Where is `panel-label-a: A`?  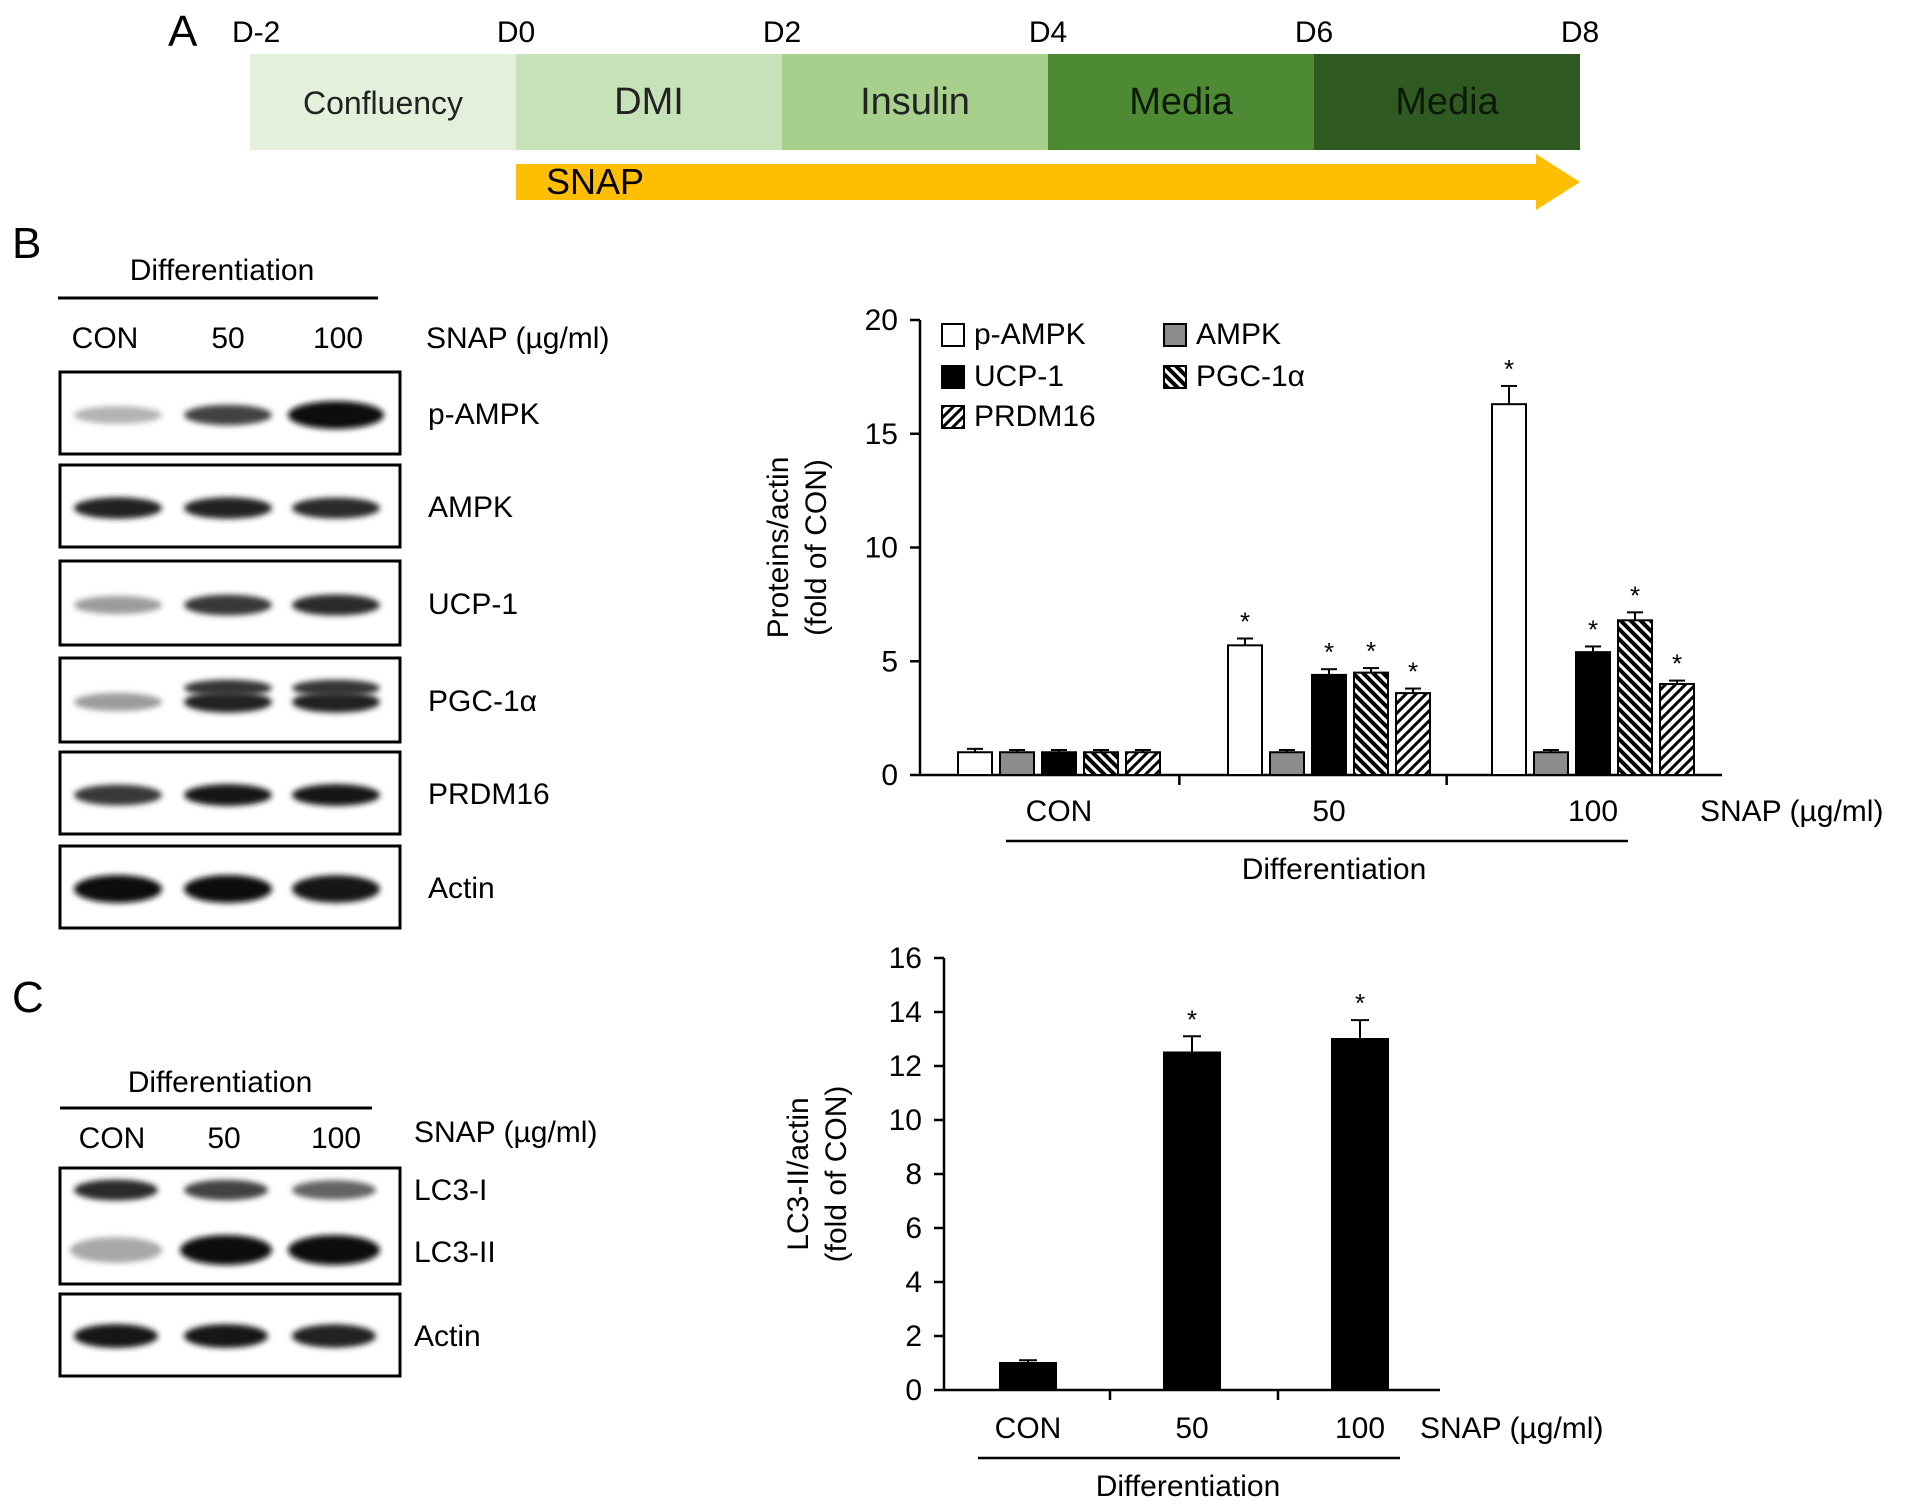
panel-label-a: A is located at coordinates (183, 31).